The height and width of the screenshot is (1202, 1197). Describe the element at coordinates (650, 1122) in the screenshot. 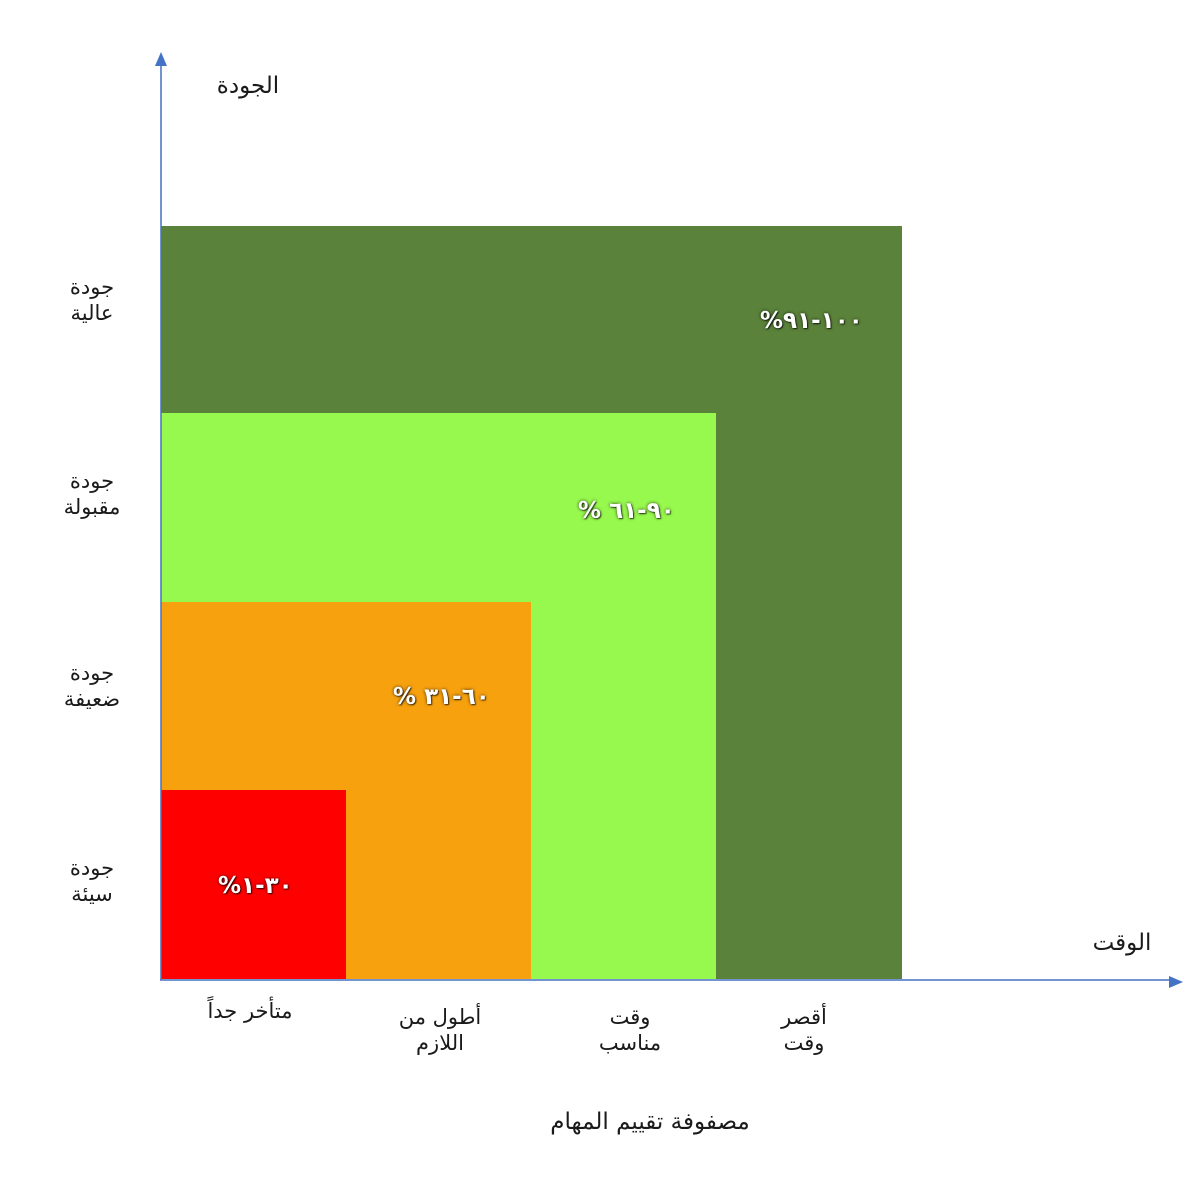

I see `diagram-caption: مصفوفة تقييم المهام` at that location.